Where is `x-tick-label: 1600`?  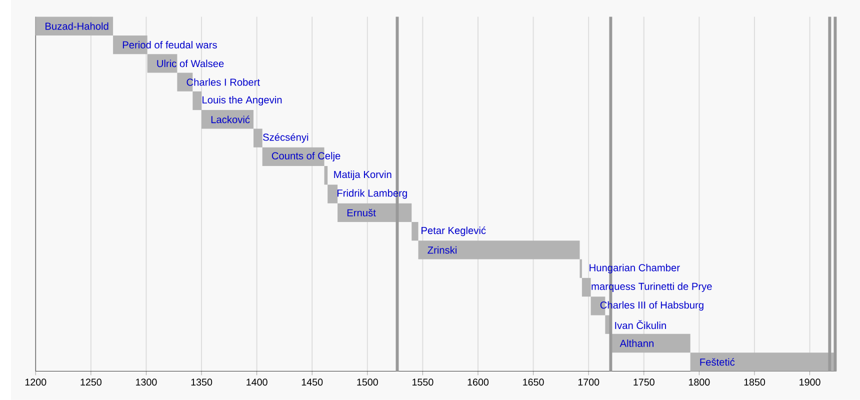 x-tick-label: 1600 is located at coordinates (478, 382).